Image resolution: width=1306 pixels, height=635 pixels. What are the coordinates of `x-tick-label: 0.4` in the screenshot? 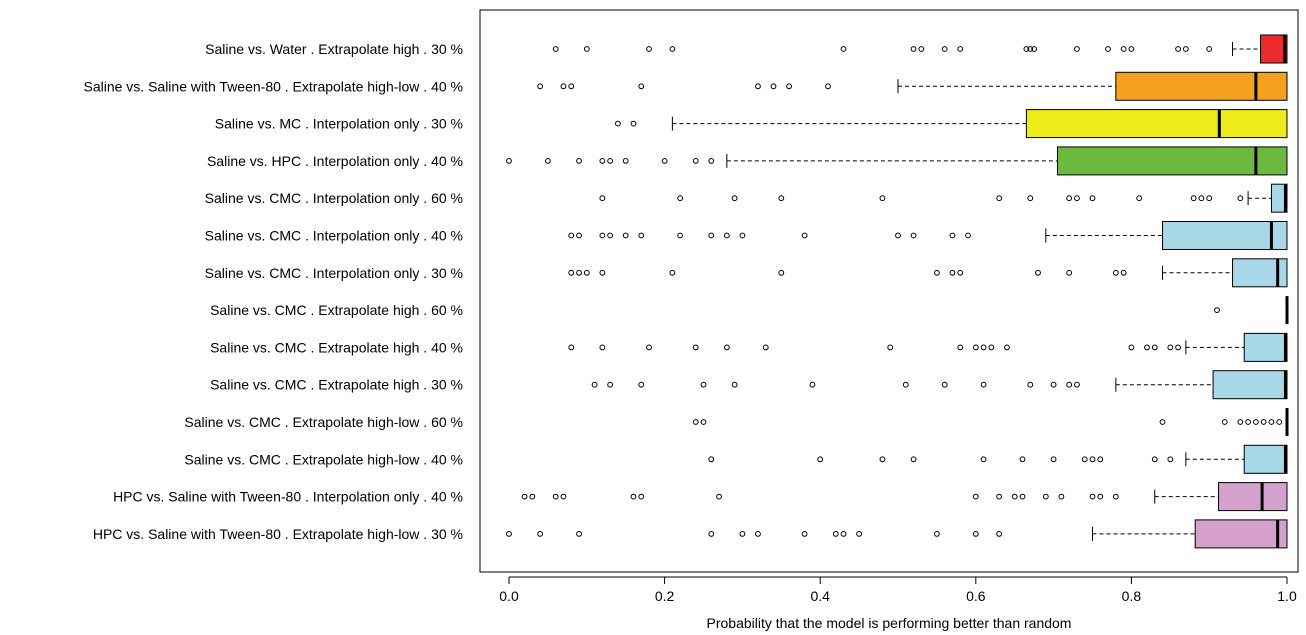 It's located at (820, 596).